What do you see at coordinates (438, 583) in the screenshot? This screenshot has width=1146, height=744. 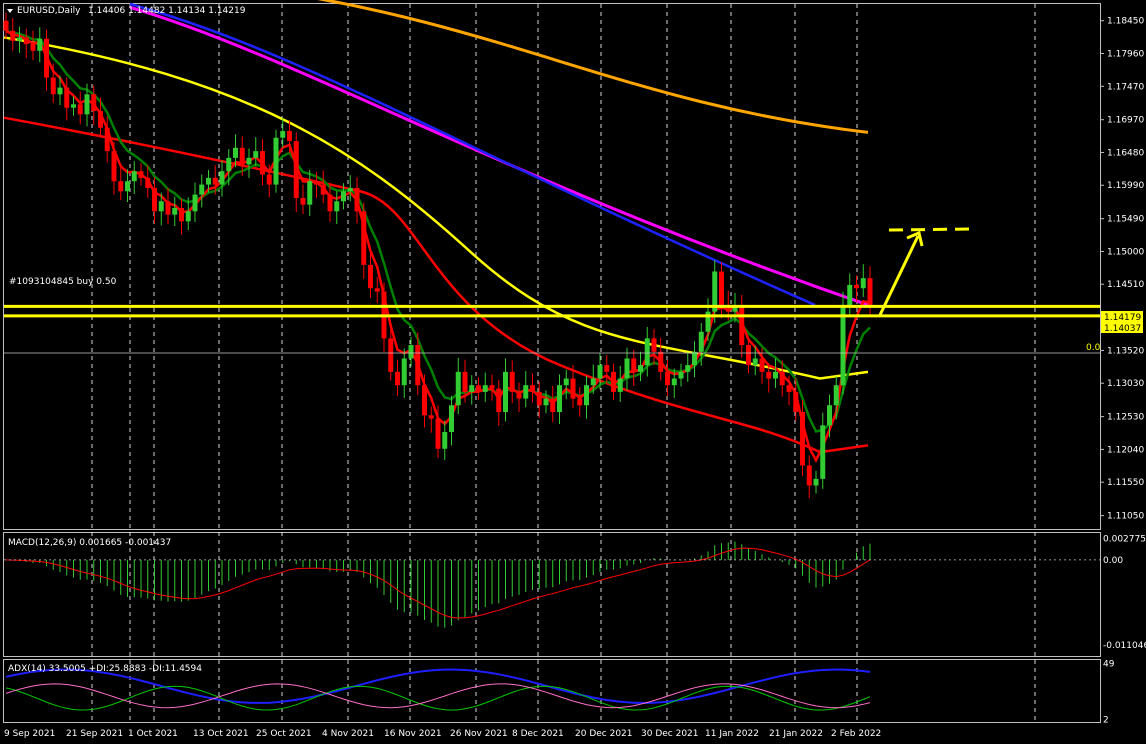 I see `macd-signal-line` at bounding box center [438, 583].